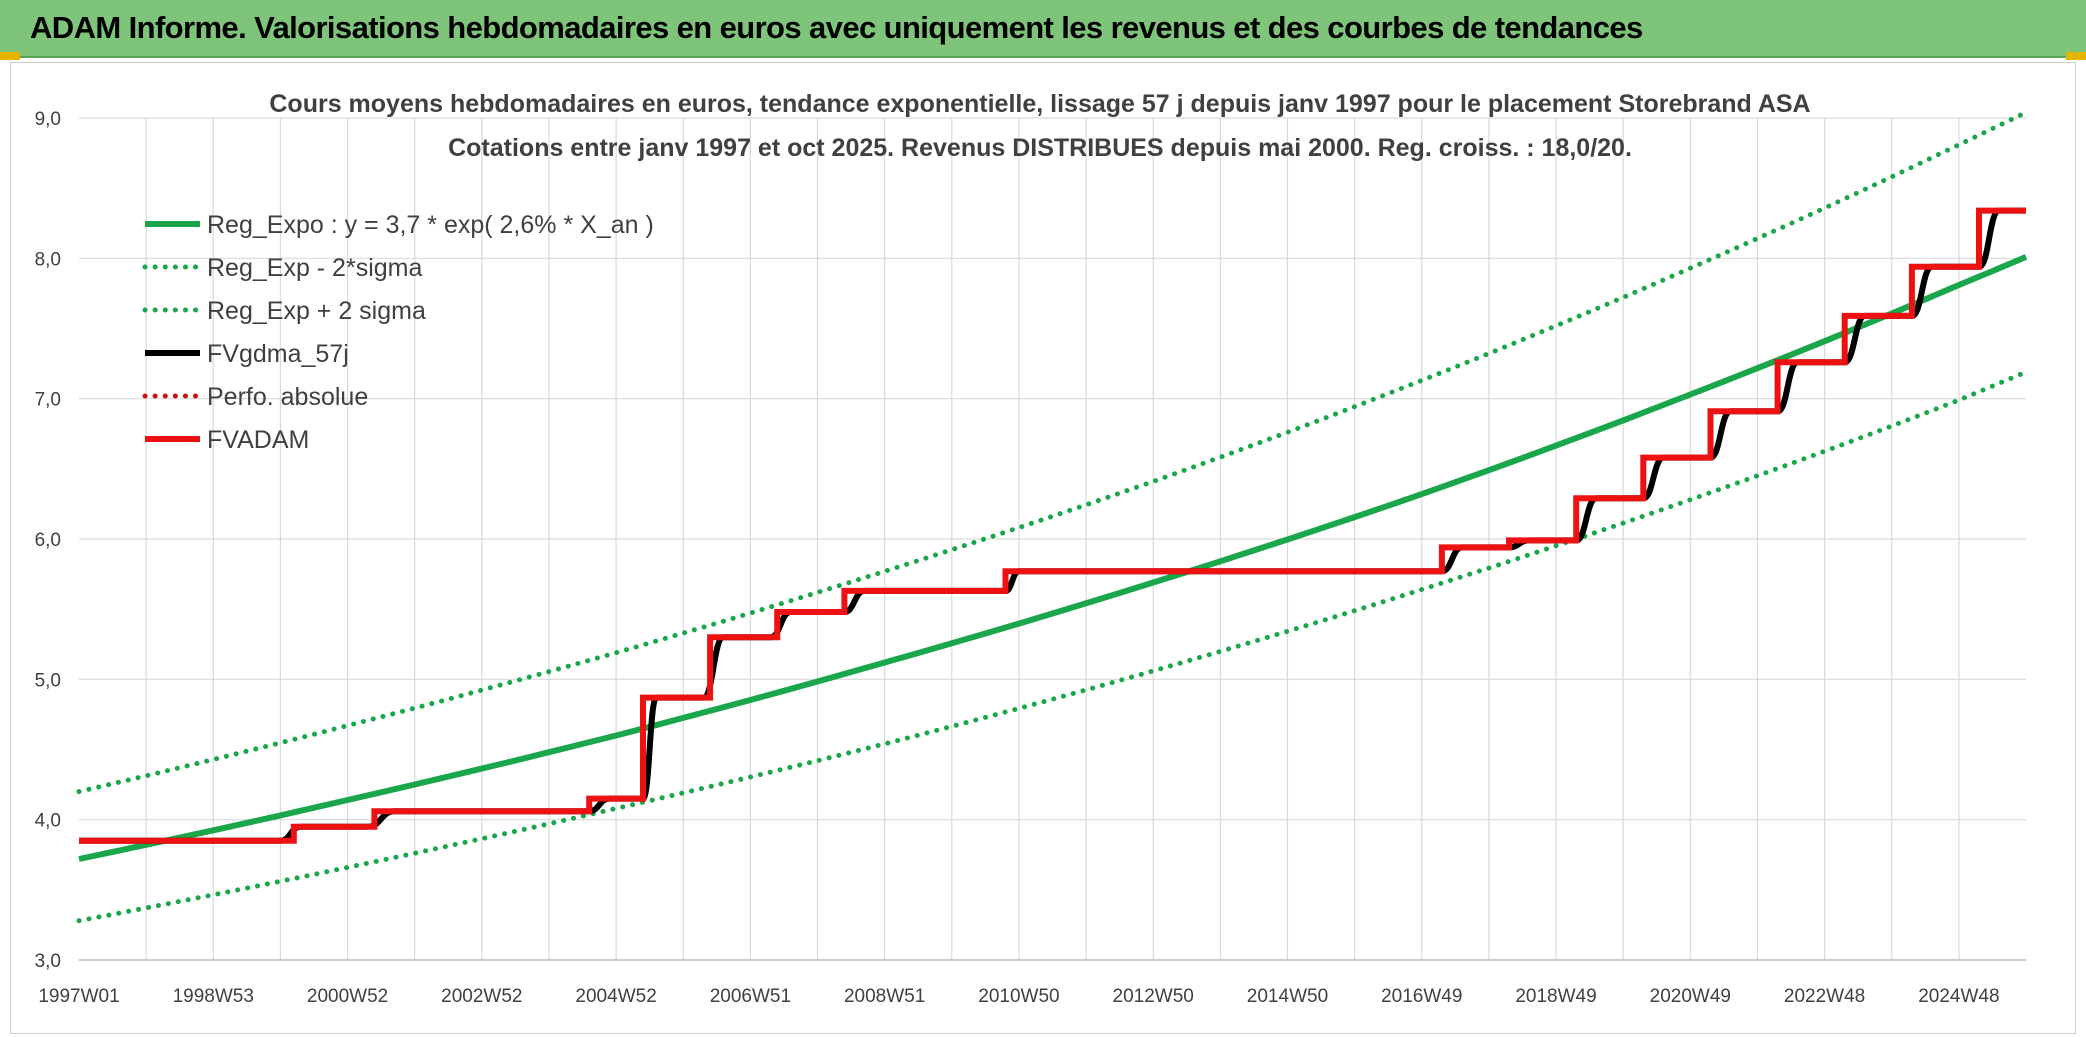 The width and height of the screenshot is (2086, 1037). What do you see at coordinates (1958, 996) in the screenshot?
I see `x-tick-label: 2024W48` at bounding box center [1958, 996].